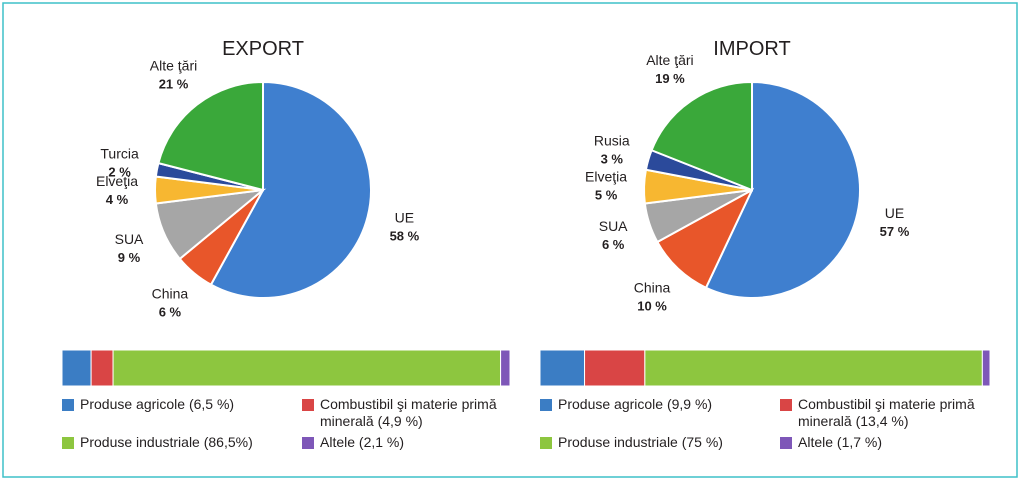 This screenshot has height=480, width=1020. What do you see at coordinates (655, 452) in the screenshot?
I see `legend-item: Produse industriale (75 %)` at bounding box center [655, 452].